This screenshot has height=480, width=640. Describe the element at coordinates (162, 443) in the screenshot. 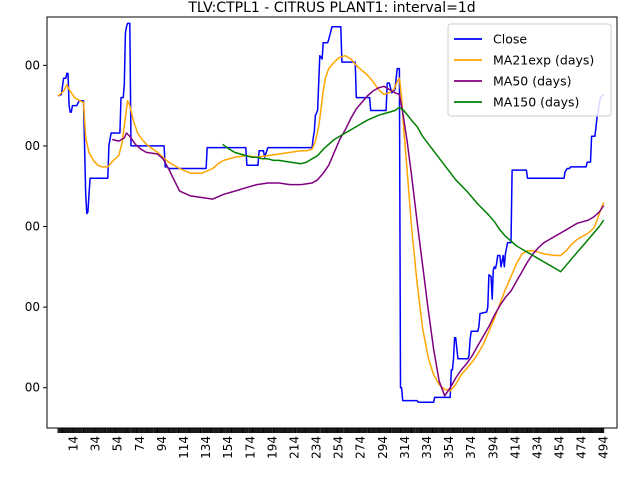

I see `x-tick-label: 94` at that location.